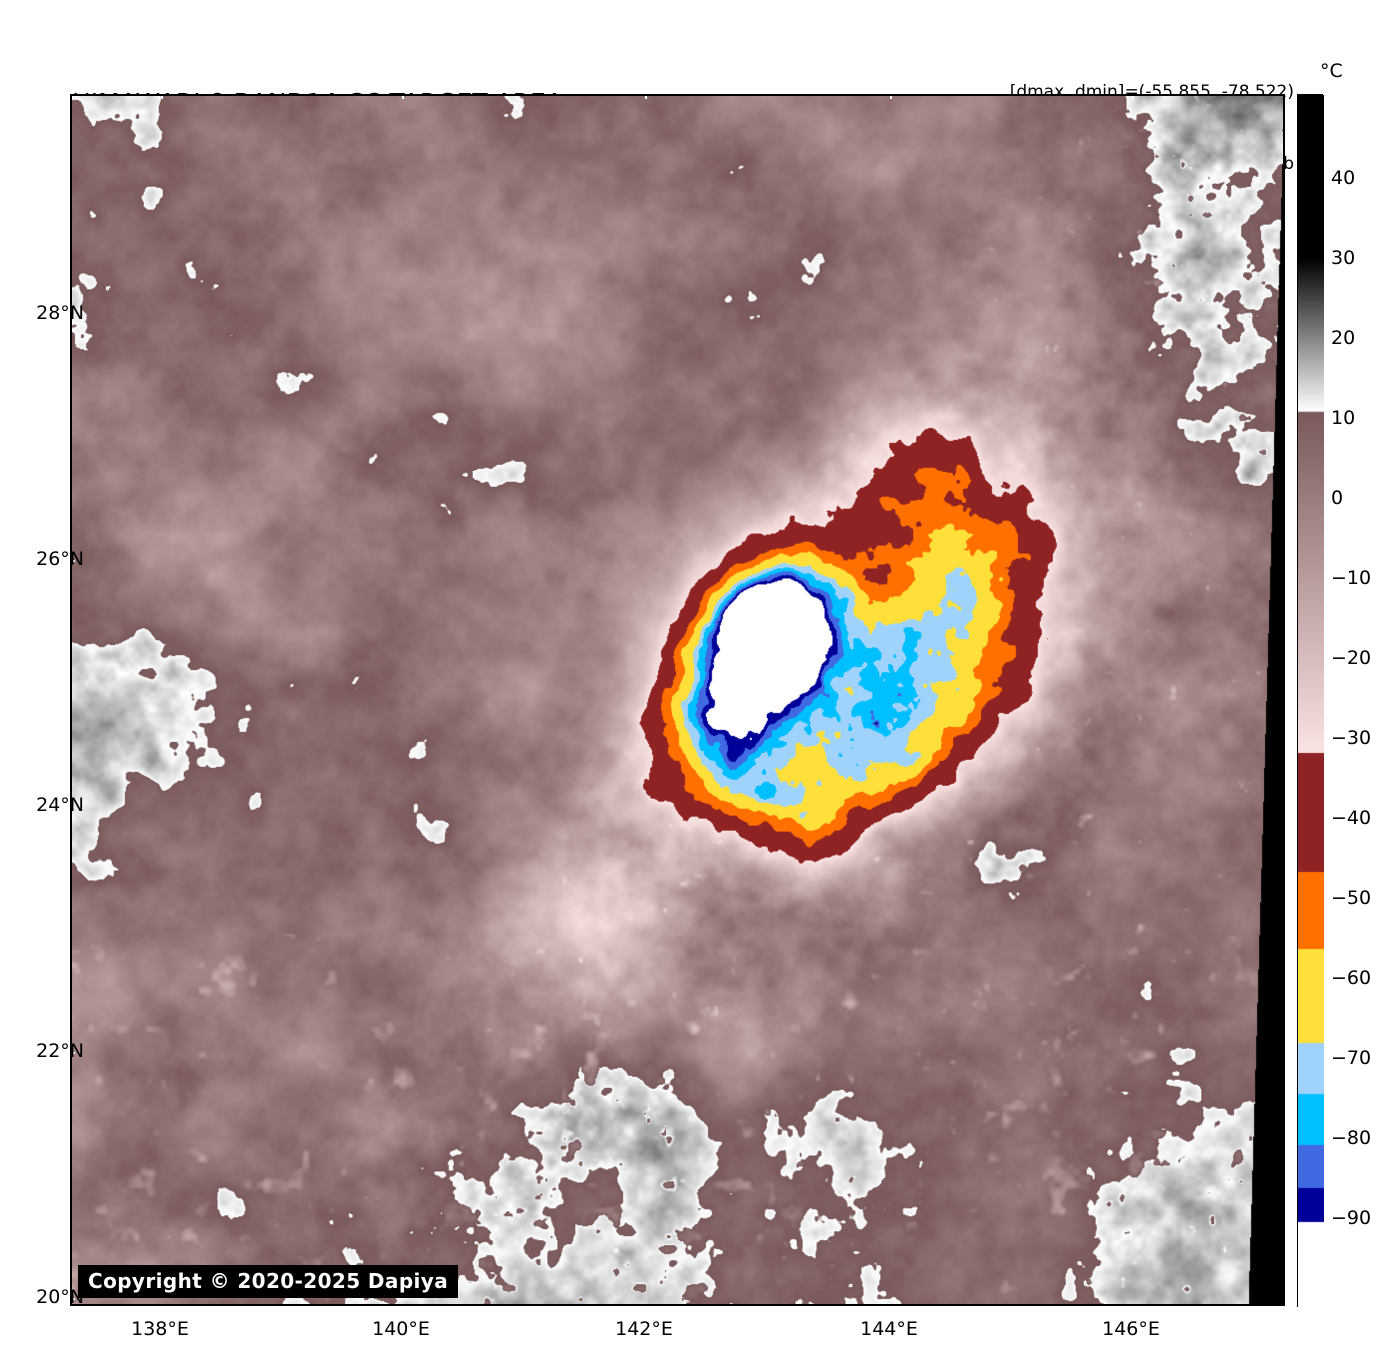  What do you see at coordinates (60, 1297) in the screenshot?
I see `y-axis-tick-20n: 20°N` at bounding box center [60, 1297].